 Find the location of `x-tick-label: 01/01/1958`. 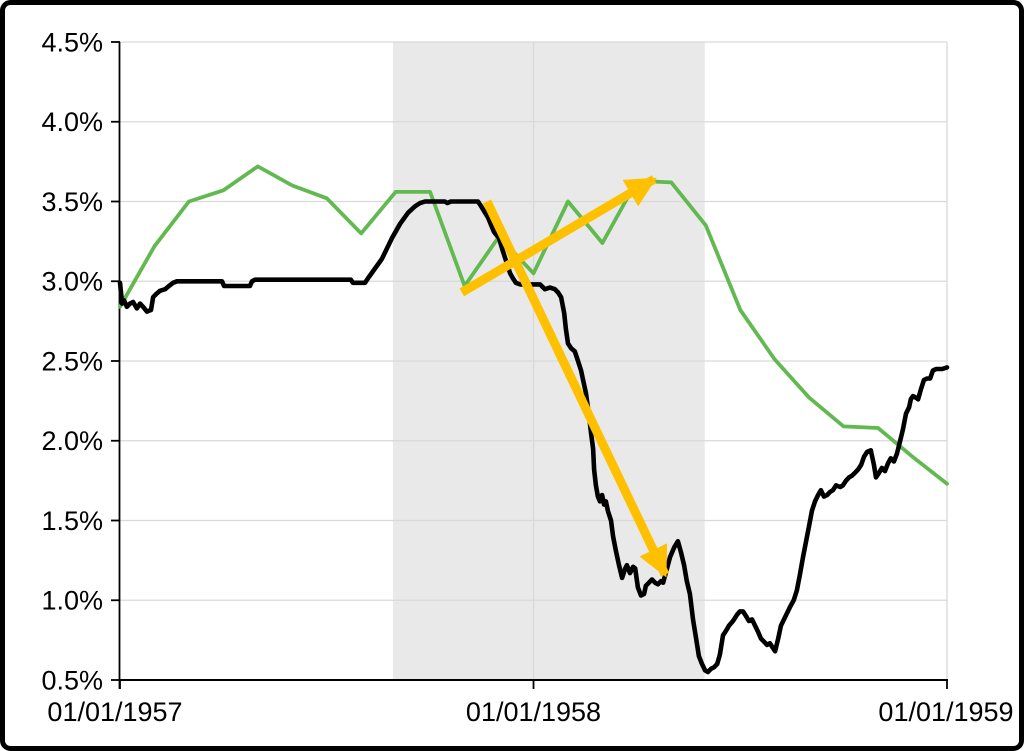

x-tick-label: 01/01/1958 is located at coordinates (533, 712).